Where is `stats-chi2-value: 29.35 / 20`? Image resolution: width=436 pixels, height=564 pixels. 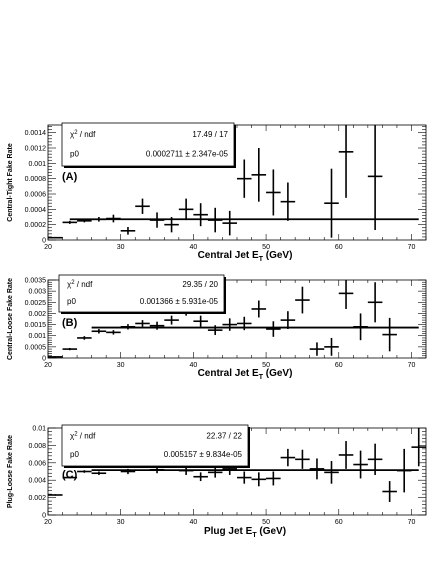
stats-chi2-value: 29.35 / 20 is located at coordinates (200, 284).